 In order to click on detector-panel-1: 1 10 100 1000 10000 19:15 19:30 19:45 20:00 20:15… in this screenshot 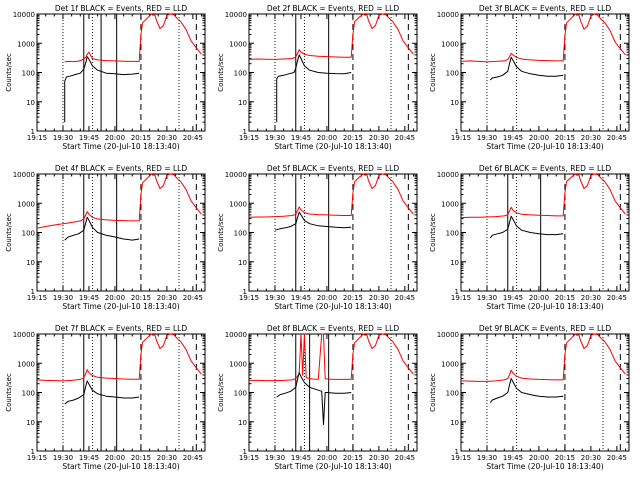, I will do `click(105, 77)`.